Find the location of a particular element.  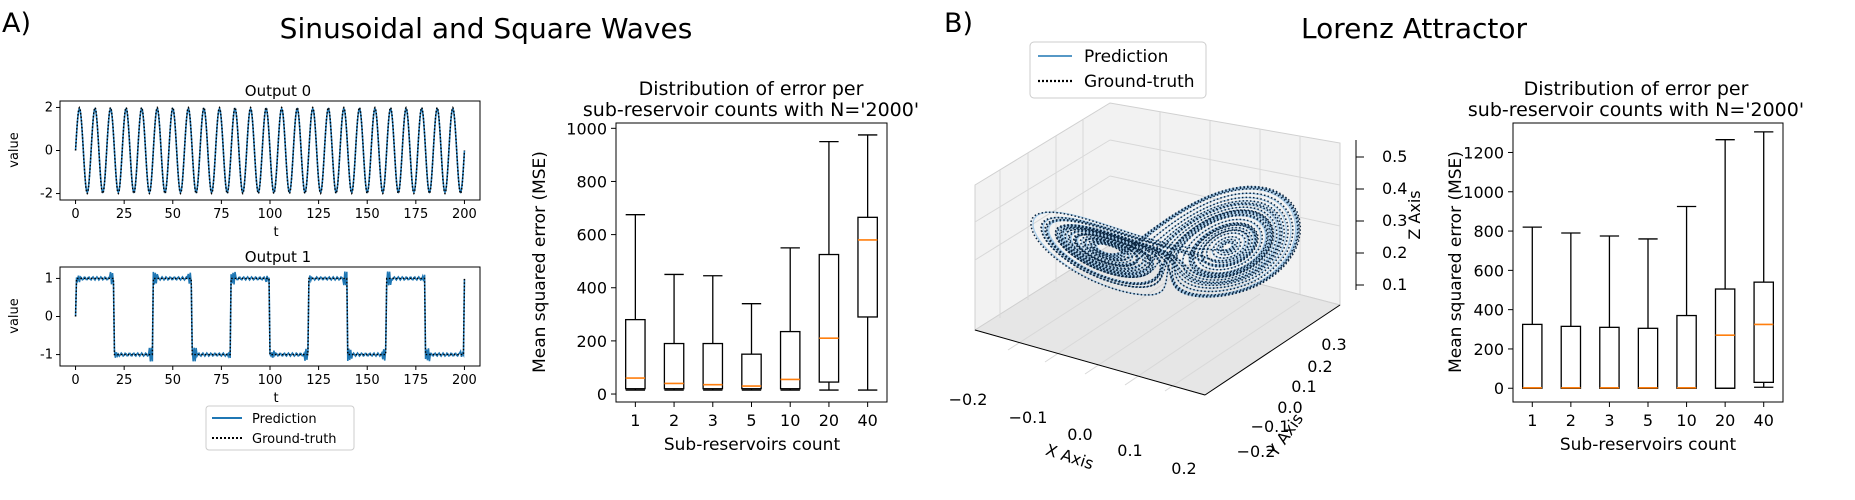

output0-xtick-7: 175 is located at coordinates (415, 214).